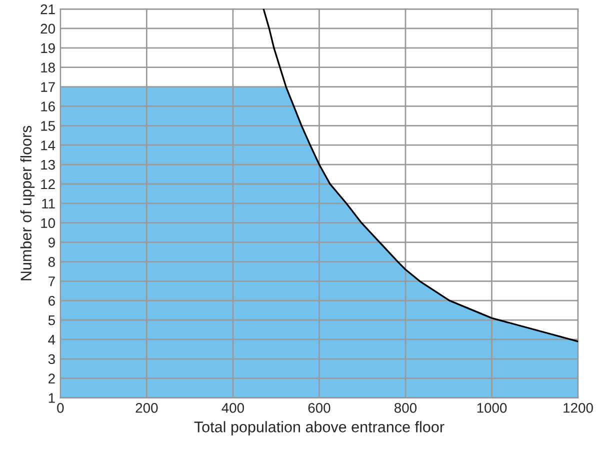  Describe the element at coordinates (319, 407) in the screenshot. I see `x-tick-label: 600` at that location.